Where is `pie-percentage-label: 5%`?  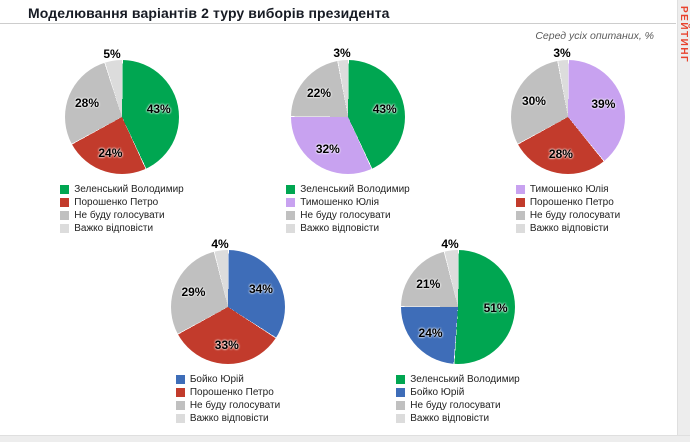 pie-percentage-label: 5% is located at coordinates (112, 53).